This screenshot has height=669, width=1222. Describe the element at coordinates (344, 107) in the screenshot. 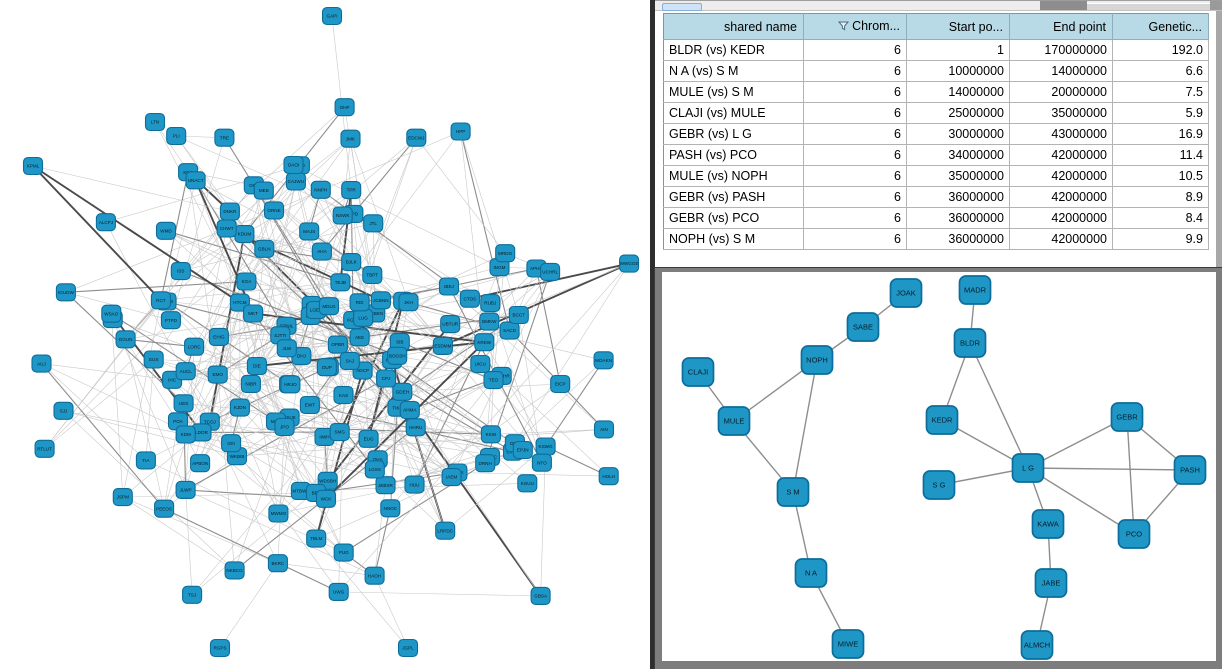

I see `graph-node: OHP` at that location.